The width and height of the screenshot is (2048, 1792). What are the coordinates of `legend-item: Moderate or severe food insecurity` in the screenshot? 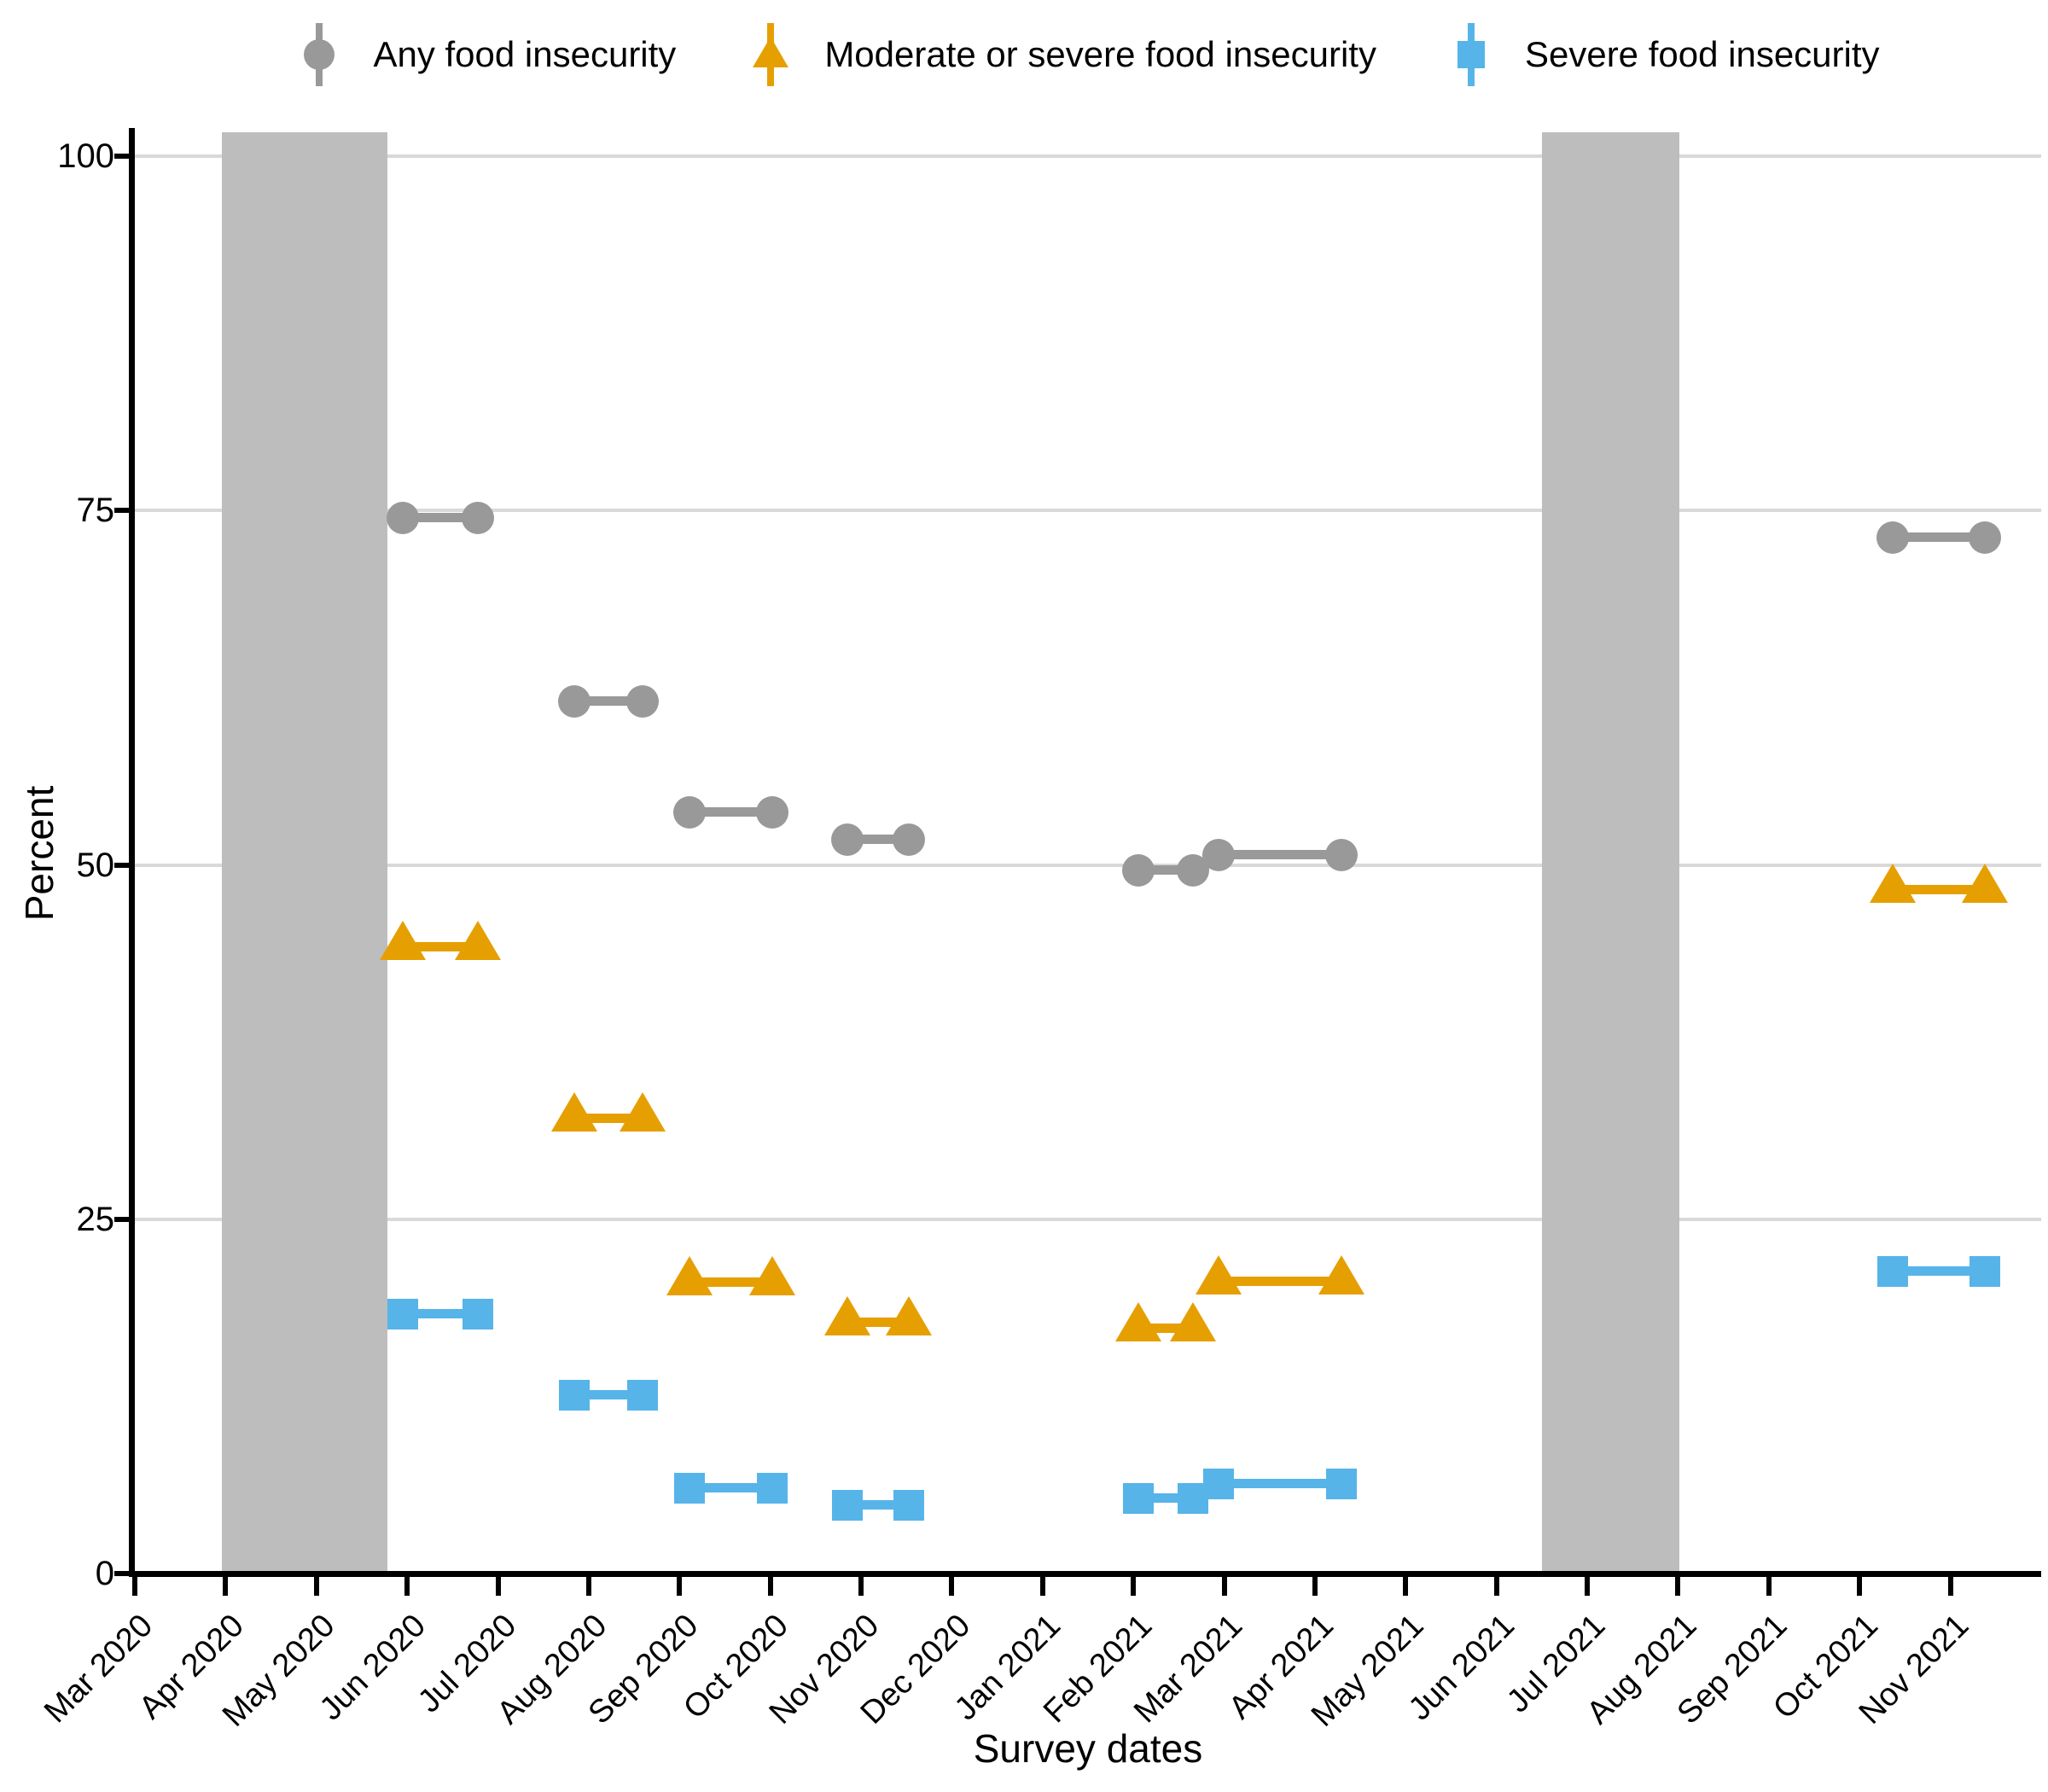 It's located at (1062, 54).